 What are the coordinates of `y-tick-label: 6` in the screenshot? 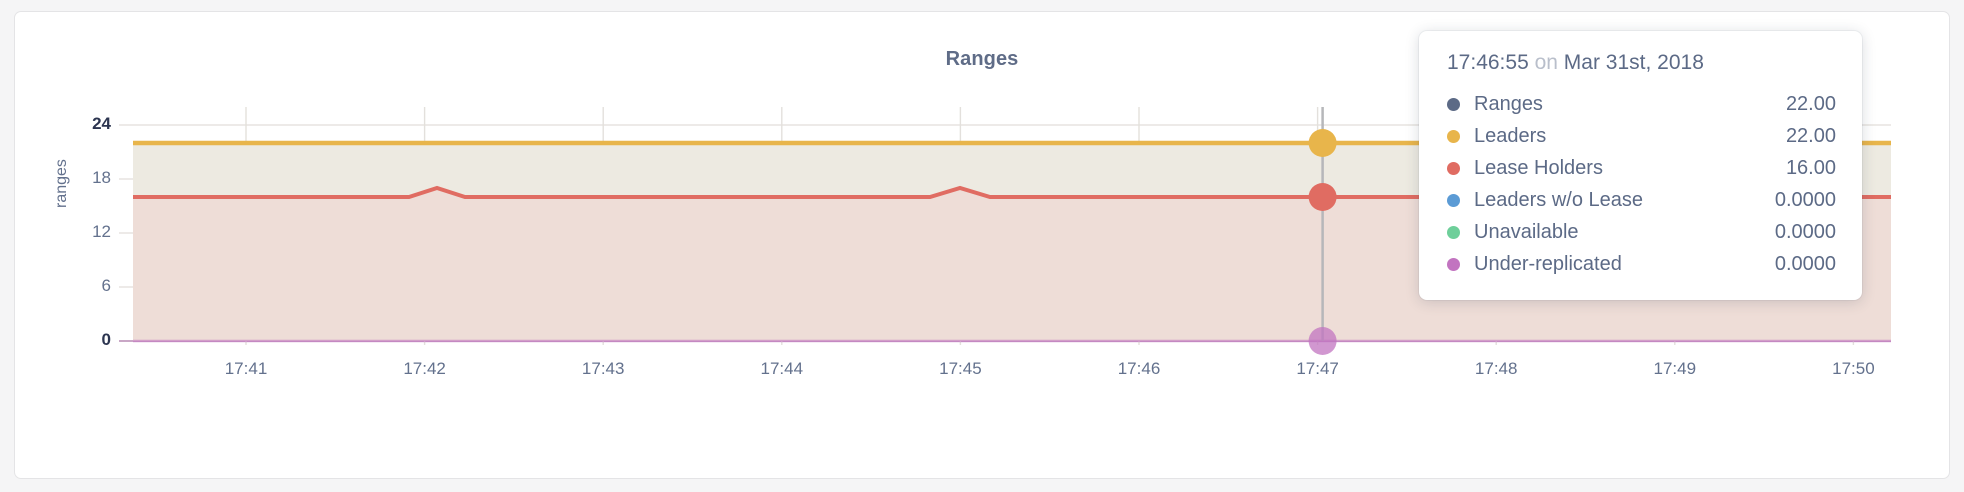 It's located at (106, 285).